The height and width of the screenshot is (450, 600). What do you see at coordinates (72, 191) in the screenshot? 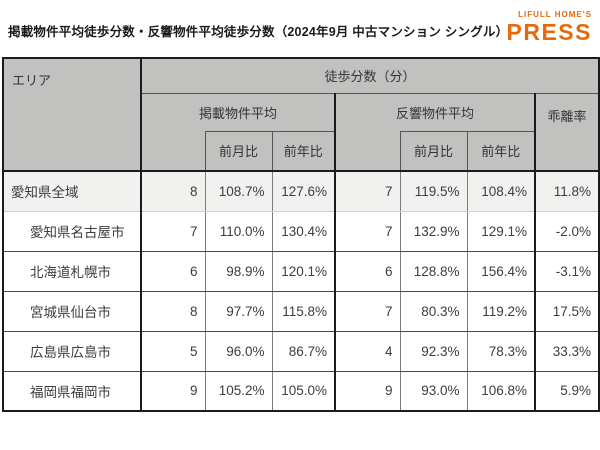
I see `area-cell: 愛知県全域` at bounding box center [72, 191].